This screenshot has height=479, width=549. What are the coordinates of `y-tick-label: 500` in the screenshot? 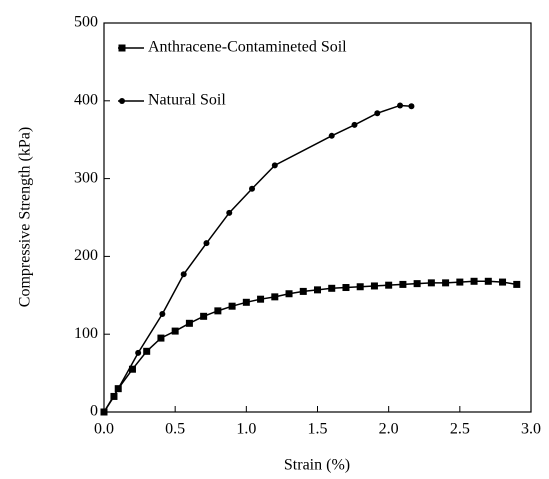 It's located at (86, 22).